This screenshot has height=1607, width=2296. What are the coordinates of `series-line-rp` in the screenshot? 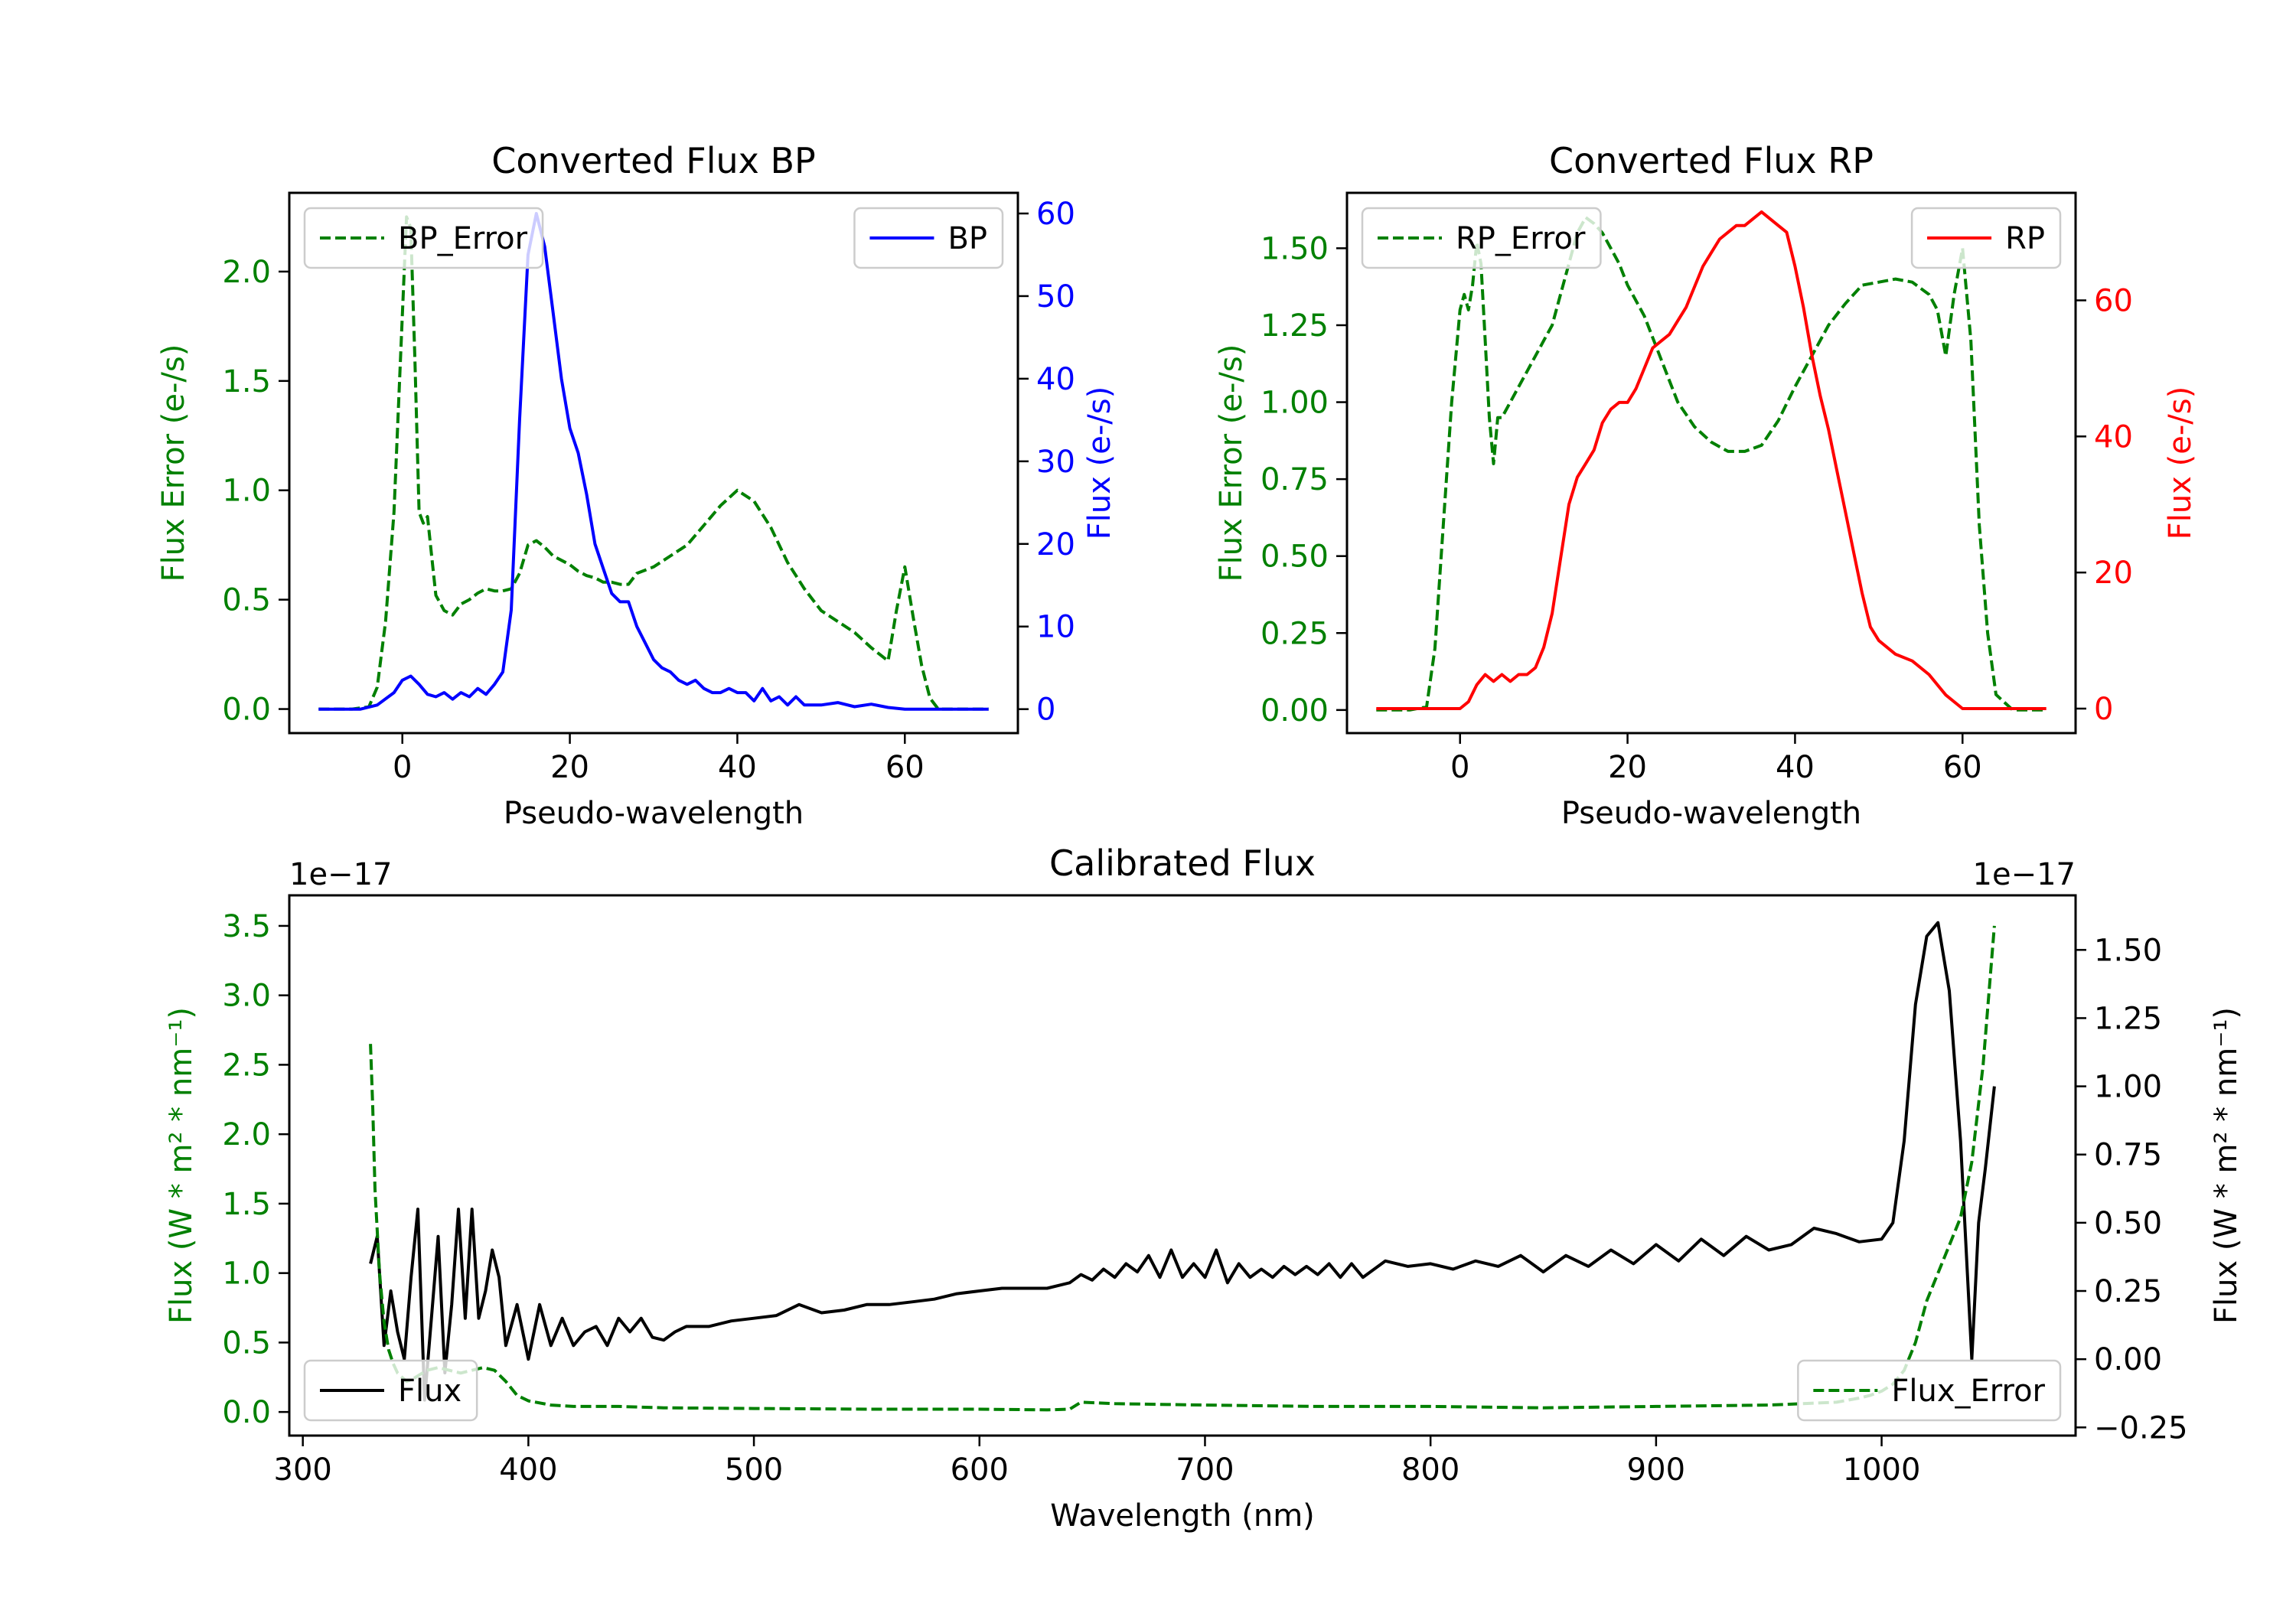 It's located at (1711, 460).